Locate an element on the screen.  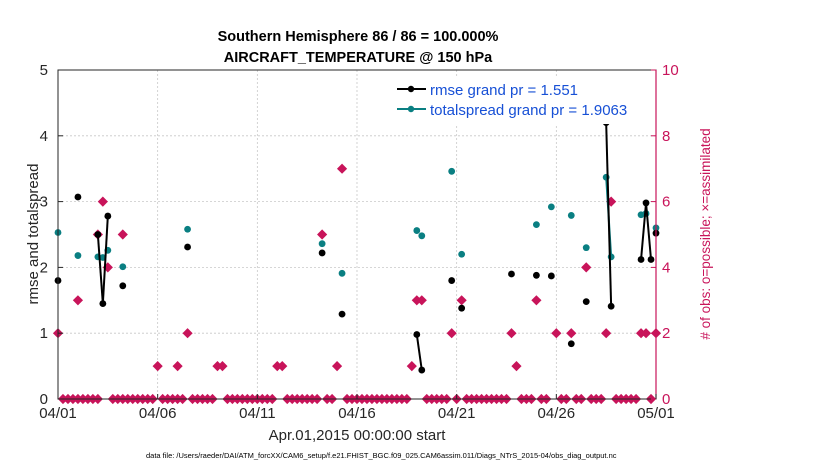
legend-label-rmse: rmse grand pr = 1.551 is located at coordinates (504, 90).